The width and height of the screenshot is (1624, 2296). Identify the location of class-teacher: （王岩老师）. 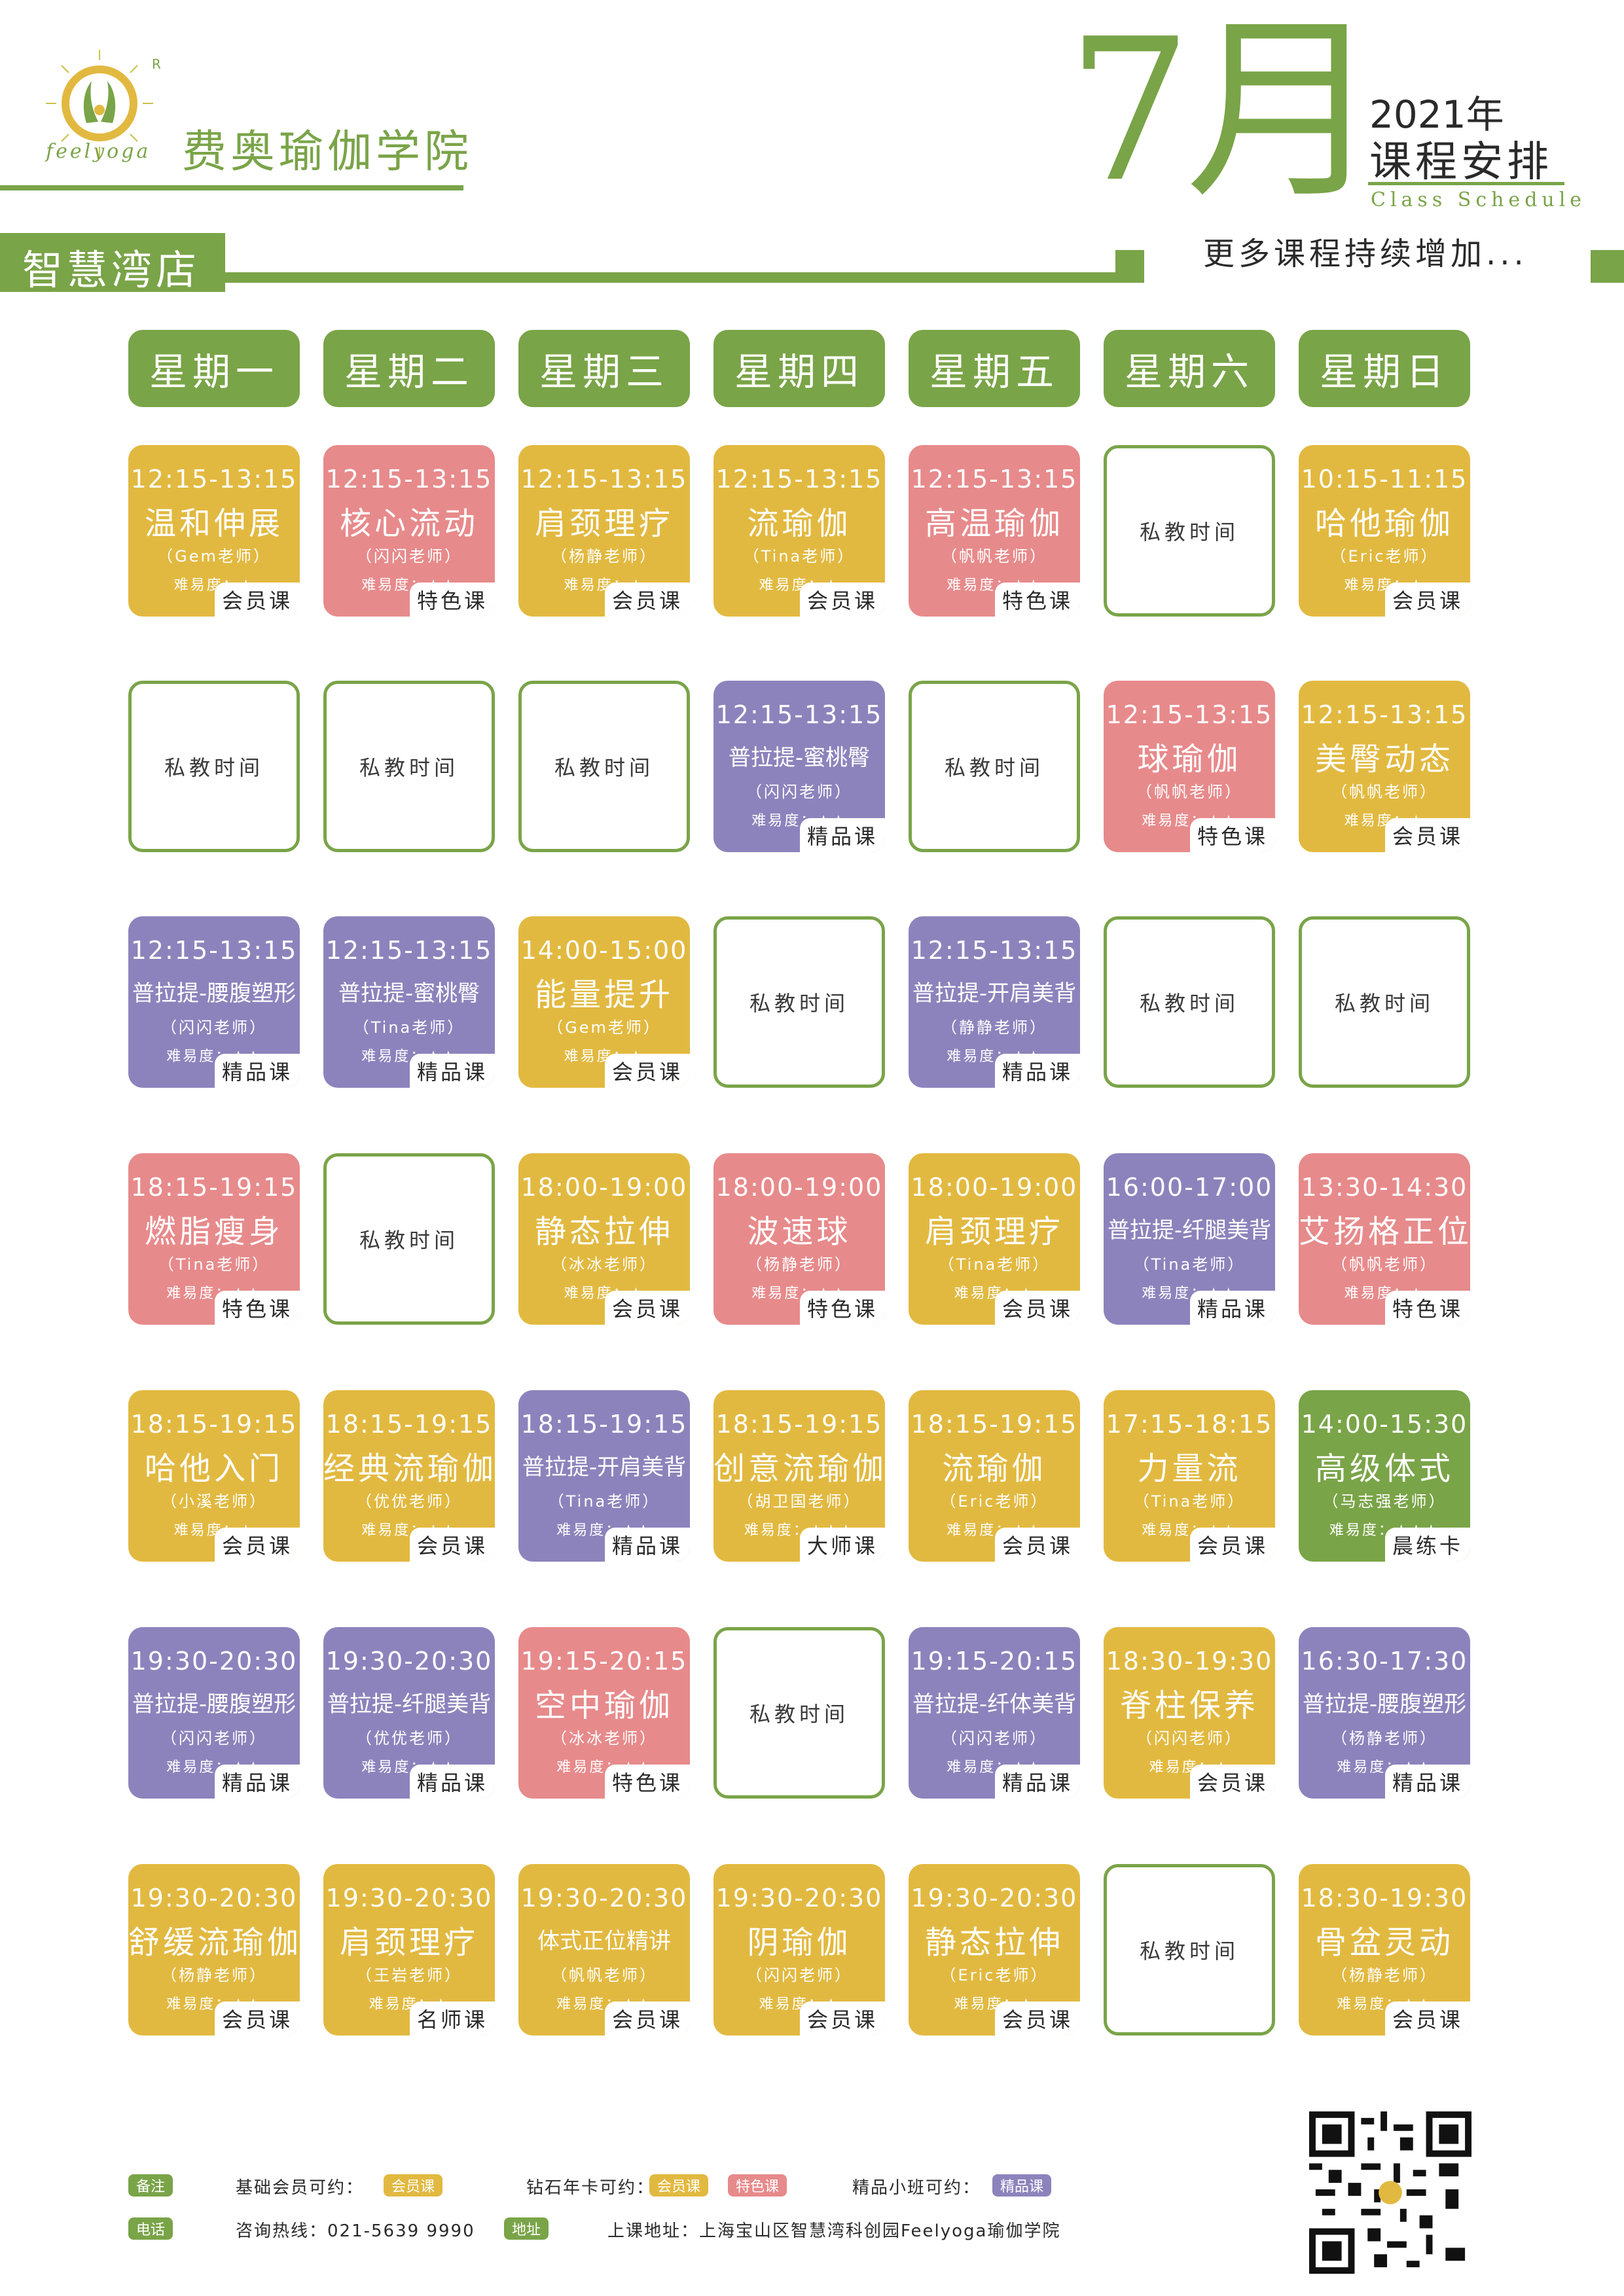
(409, 1975).